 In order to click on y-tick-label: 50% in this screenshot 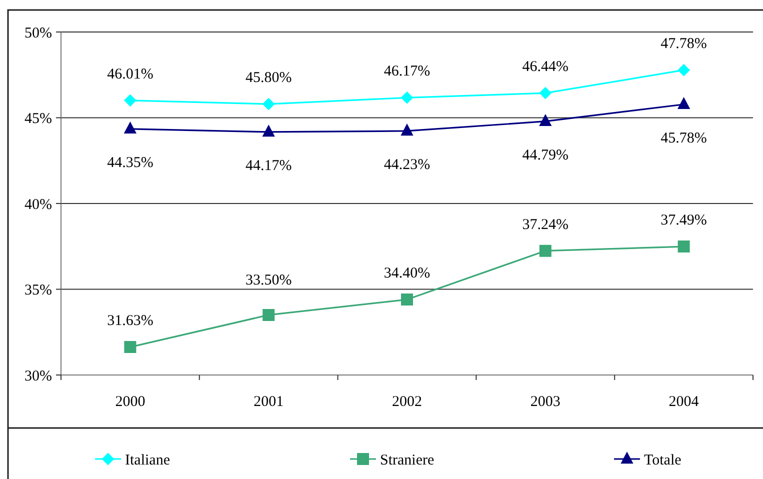, I will do `click(38, 33)`.